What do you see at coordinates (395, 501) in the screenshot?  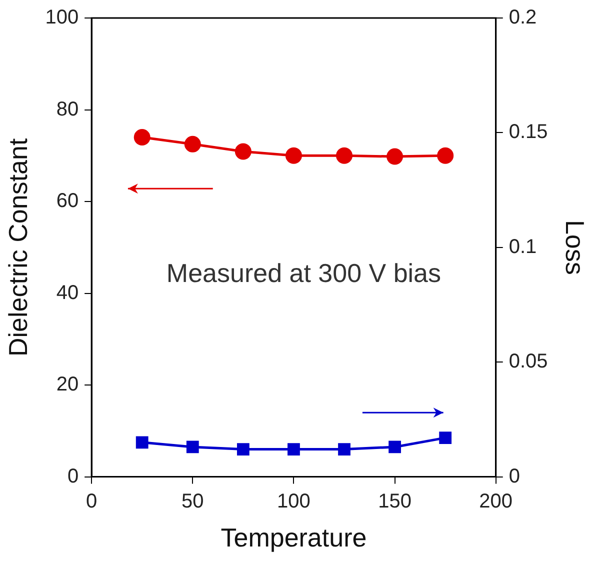 I see `x-tick-label: 150` at bounding box center [395, 501].